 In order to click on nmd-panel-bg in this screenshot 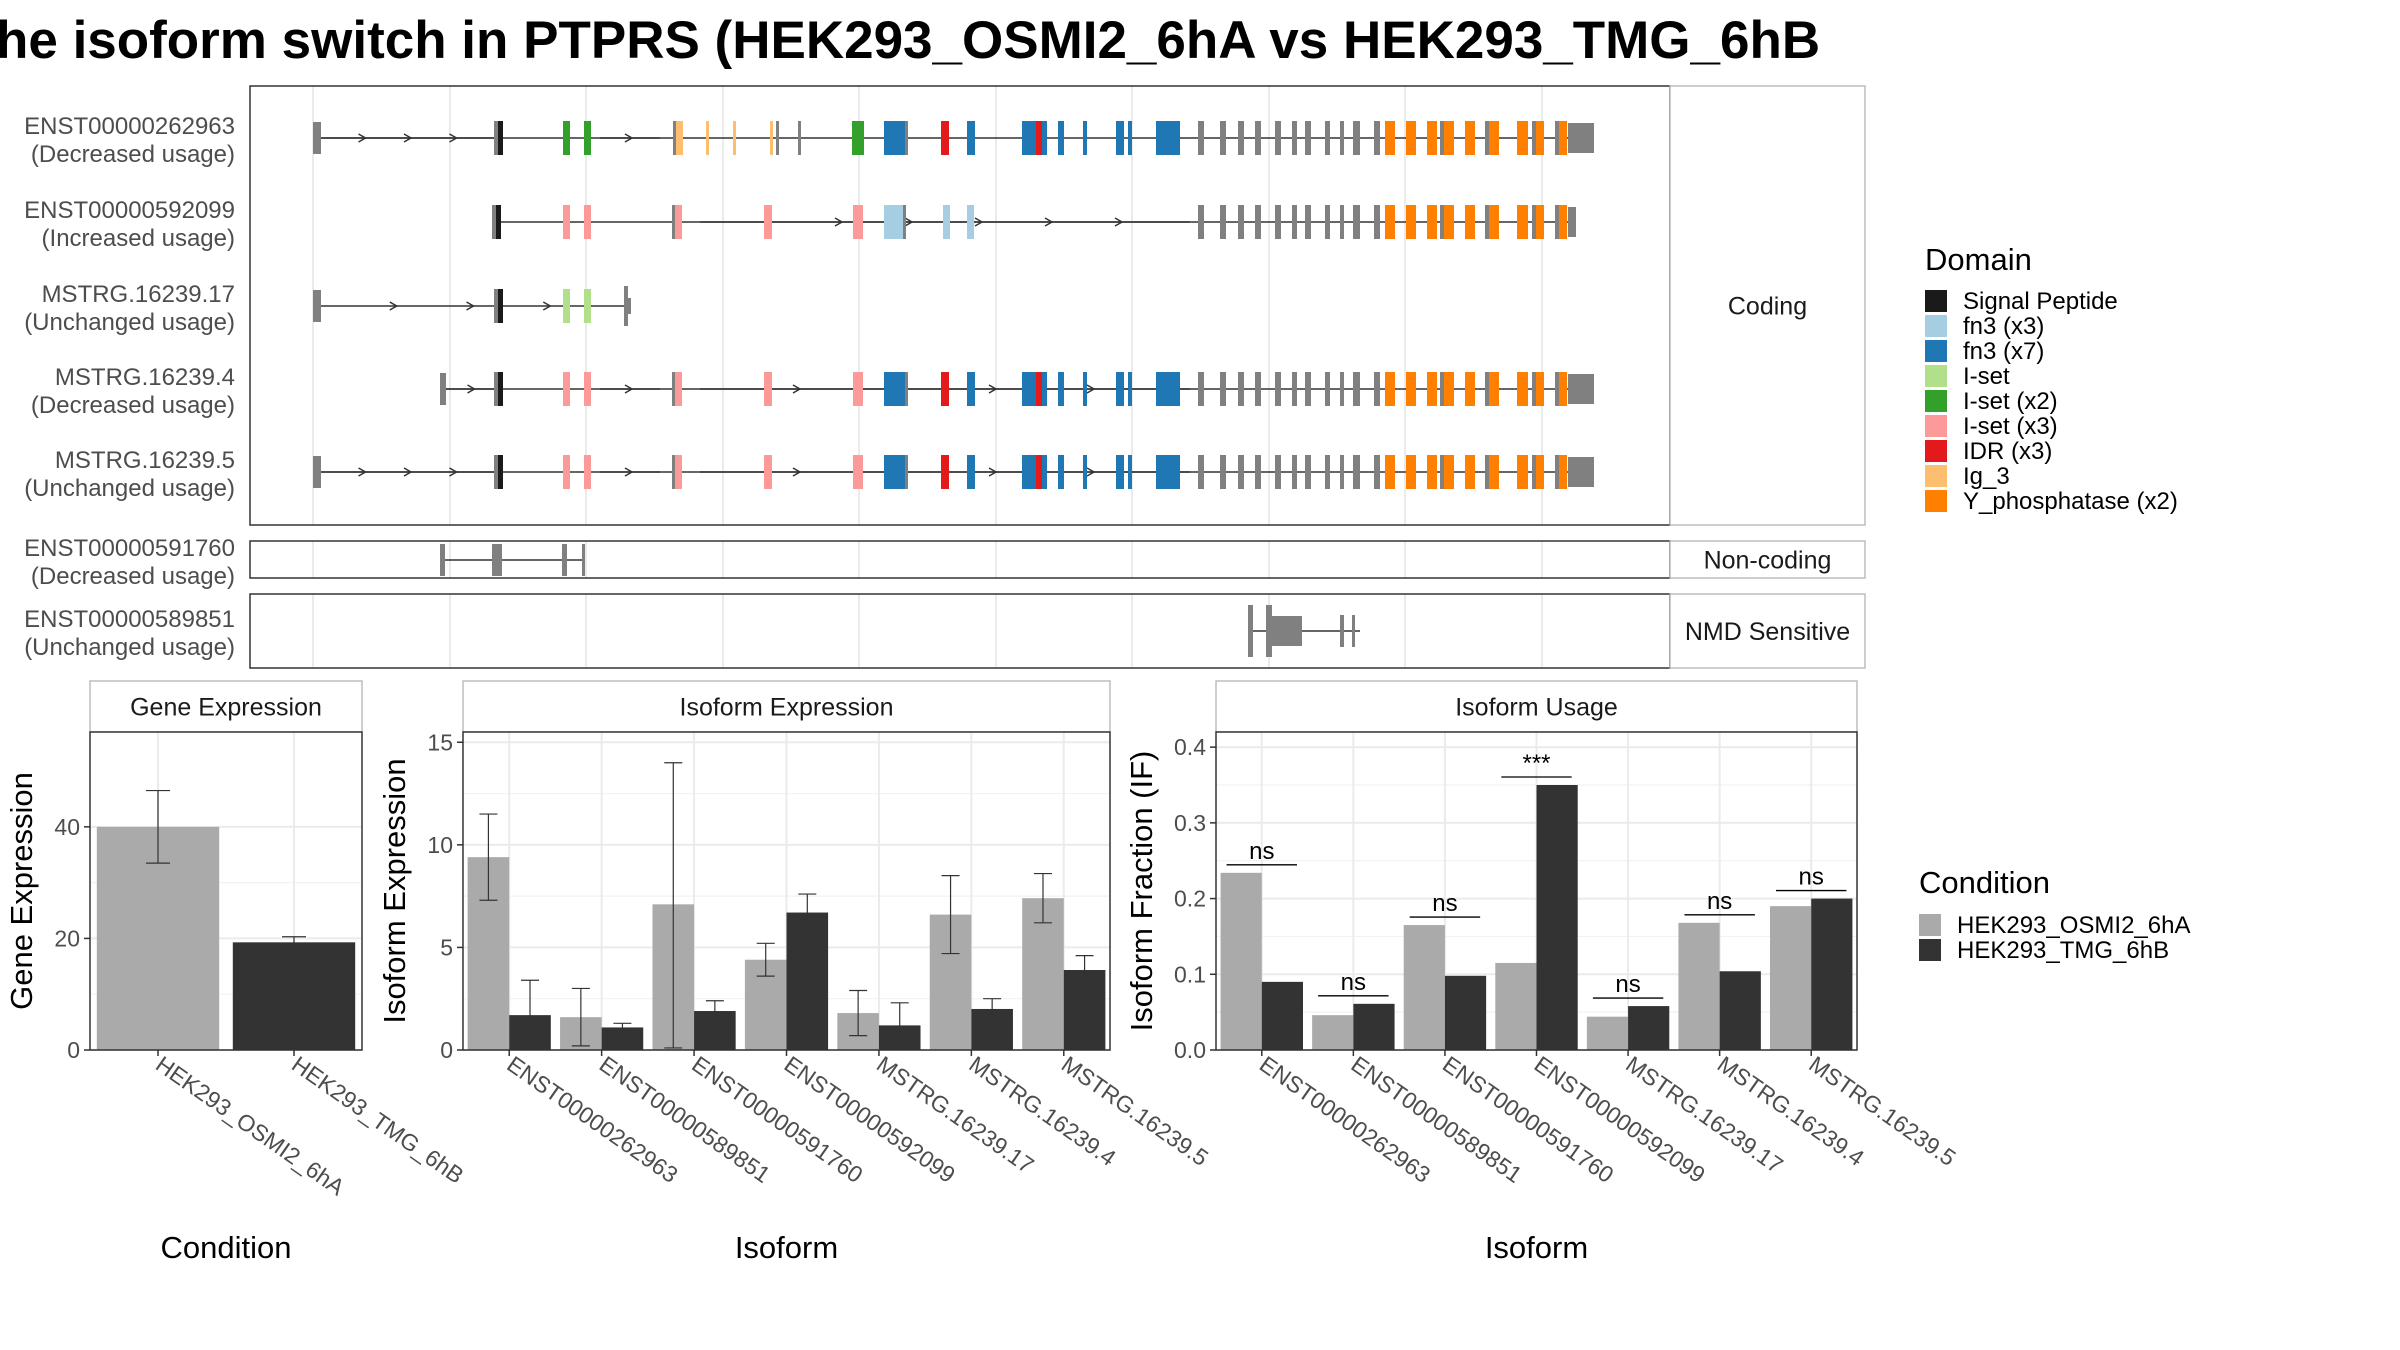, I will do `click(960, 631)`.